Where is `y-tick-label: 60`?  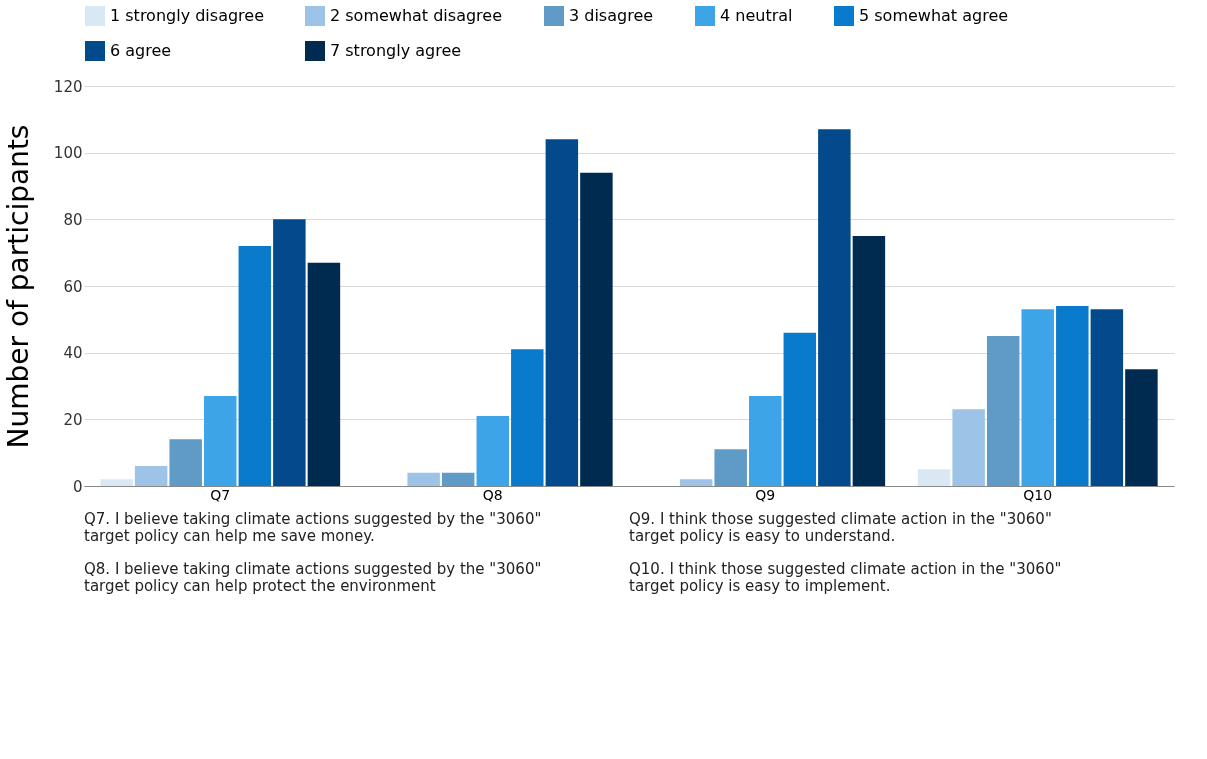 y-tick-label: 60 is located at coordinates (73, 286).